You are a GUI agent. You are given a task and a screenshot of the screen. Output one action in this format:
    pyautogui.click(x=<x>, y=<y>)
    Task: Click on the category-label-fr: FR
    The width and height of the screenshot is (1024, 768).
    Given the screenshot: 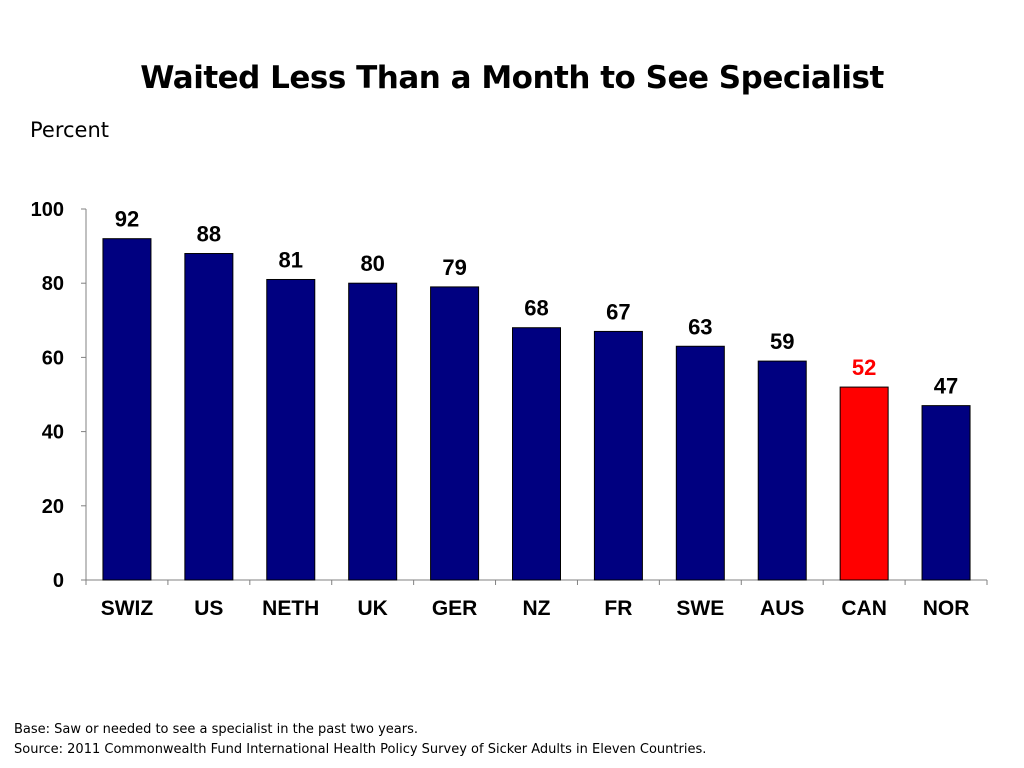 What is the action you would take?
    pyautogui.click(x=618, y=608)
    